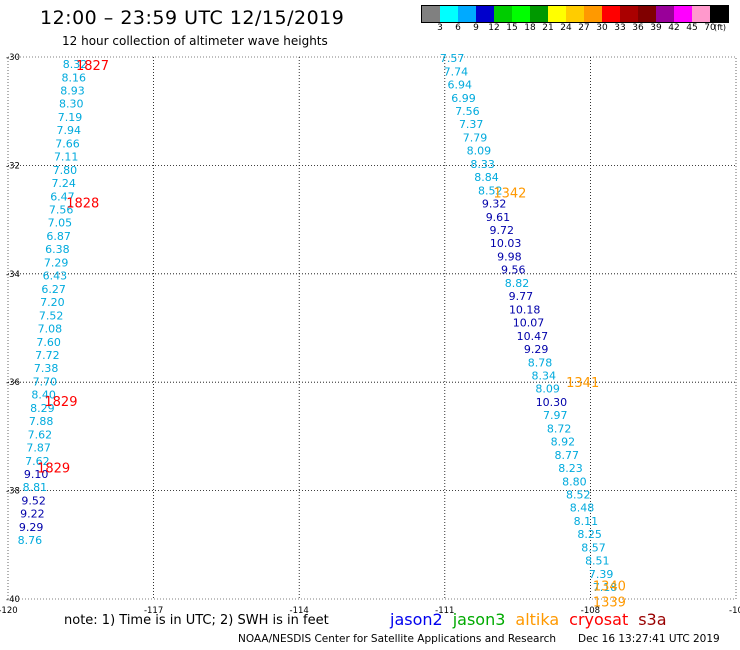 This screenshot has width=740, height=650. I want to click on x-tick-label: -111, so click(444, 611).